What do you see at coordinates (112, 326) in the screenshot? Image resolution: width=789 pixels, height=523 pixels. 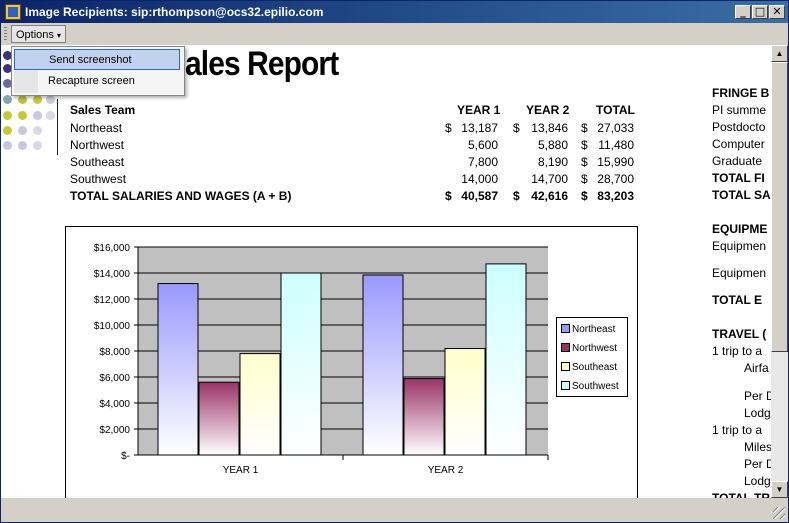 I see `y-tick-label: $10,000` at bounding box center [112, 326].